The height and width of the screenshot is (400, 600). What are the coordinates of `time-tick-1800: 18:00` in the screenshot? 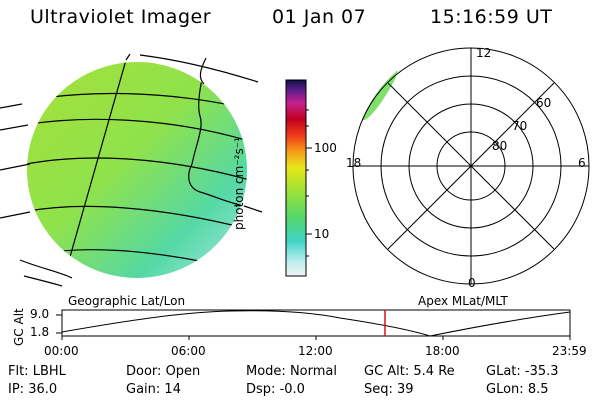 It's located at (442, 351).